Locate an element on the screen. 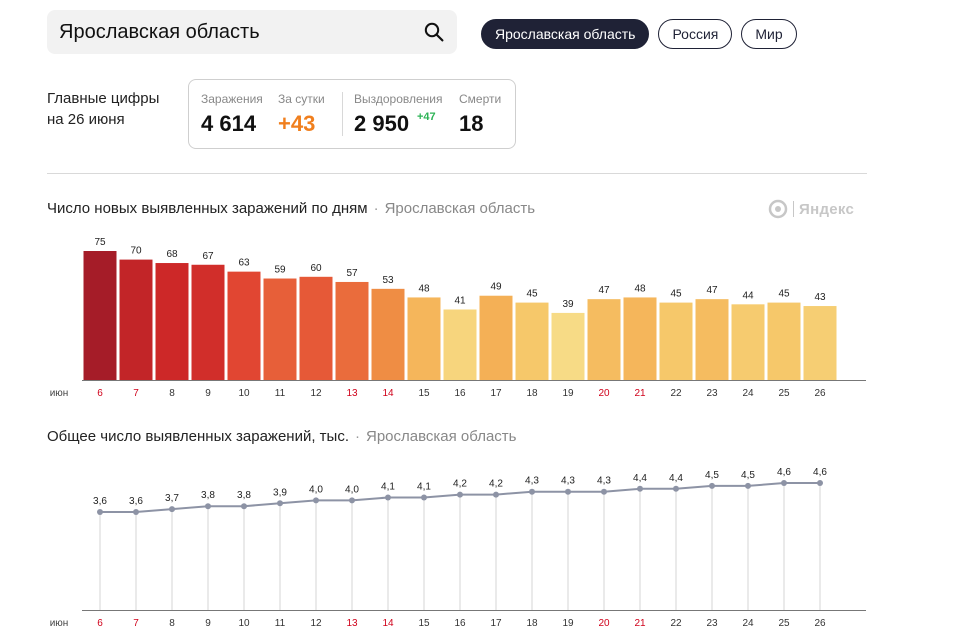  region-tabs: Ярославская область Россия Мир is located at coordinates (639, 34).